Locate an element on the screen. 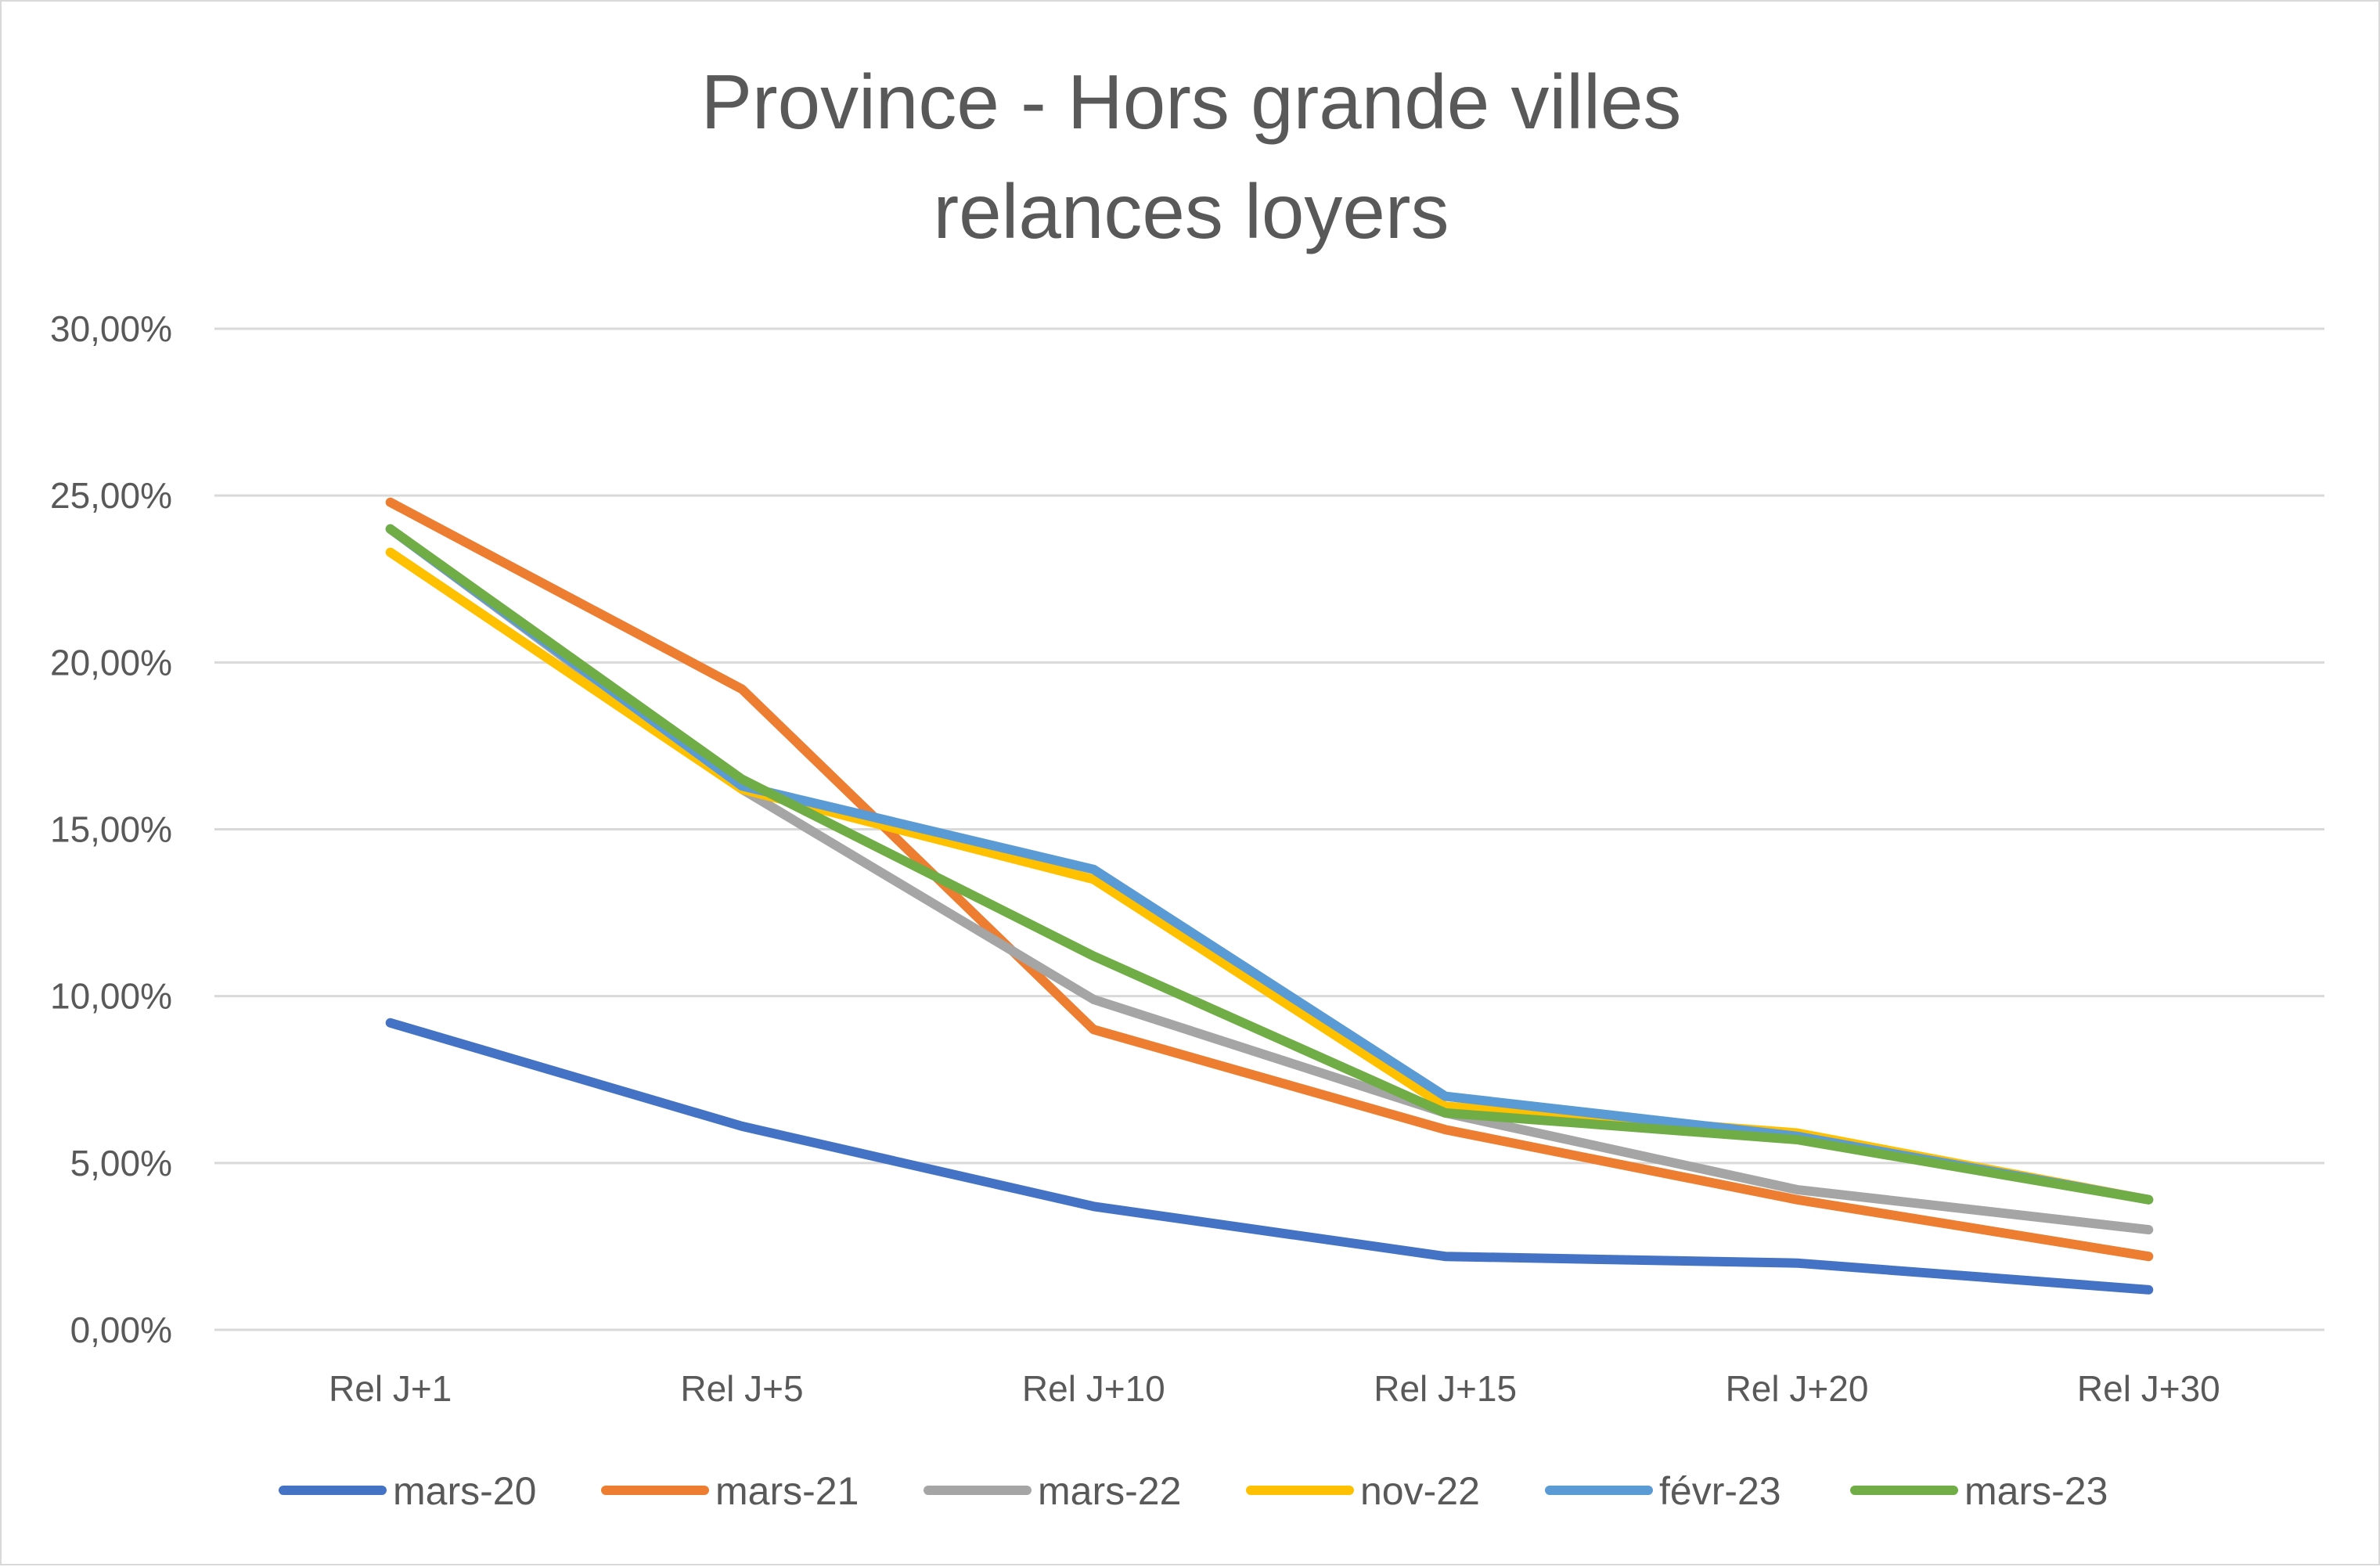 The height and width of the screenshot is (1567, 2380). legend-label-mars-23: mars-23 is located at coordinates (2036, 1491).